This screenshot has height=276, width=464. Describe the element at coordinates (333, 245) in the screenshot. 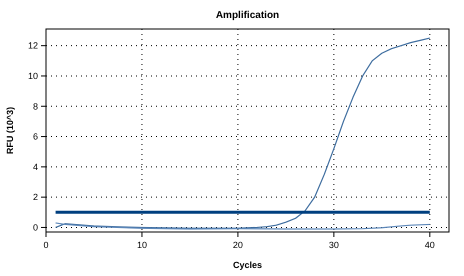

I see `x-tick-label: 30` at that location.